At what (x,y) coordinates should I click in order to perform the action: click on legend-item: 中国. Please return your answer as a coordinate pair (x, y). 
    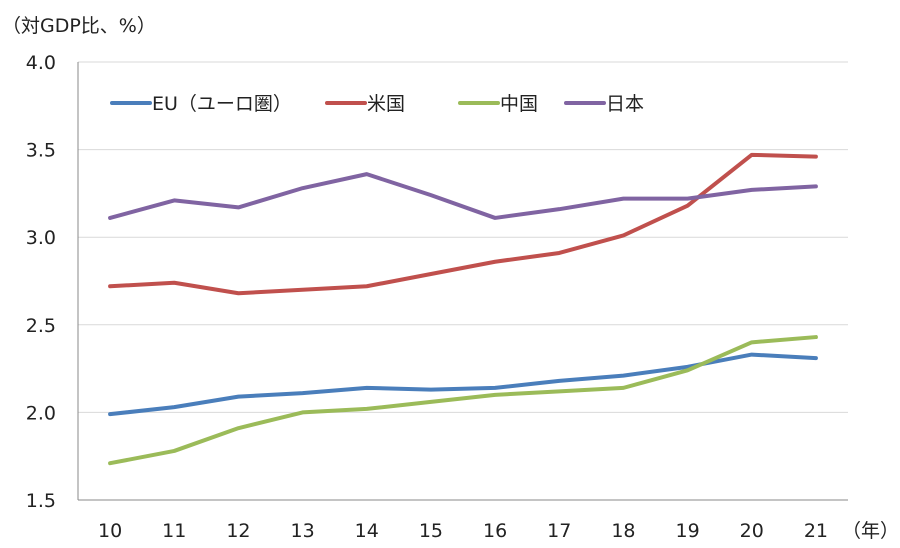
    Looking at the image, I should click on (498, 104).